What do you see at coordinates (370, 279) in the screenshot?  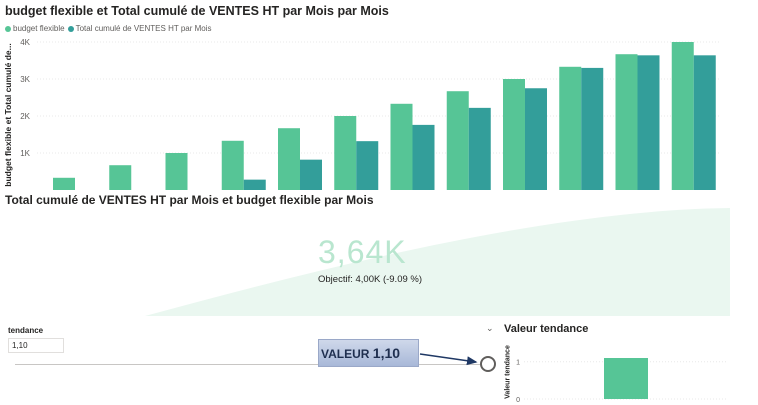 I see `kpi-target: Objectif: 4,00K (-9.09 %)` at bounding box center [370, 279].